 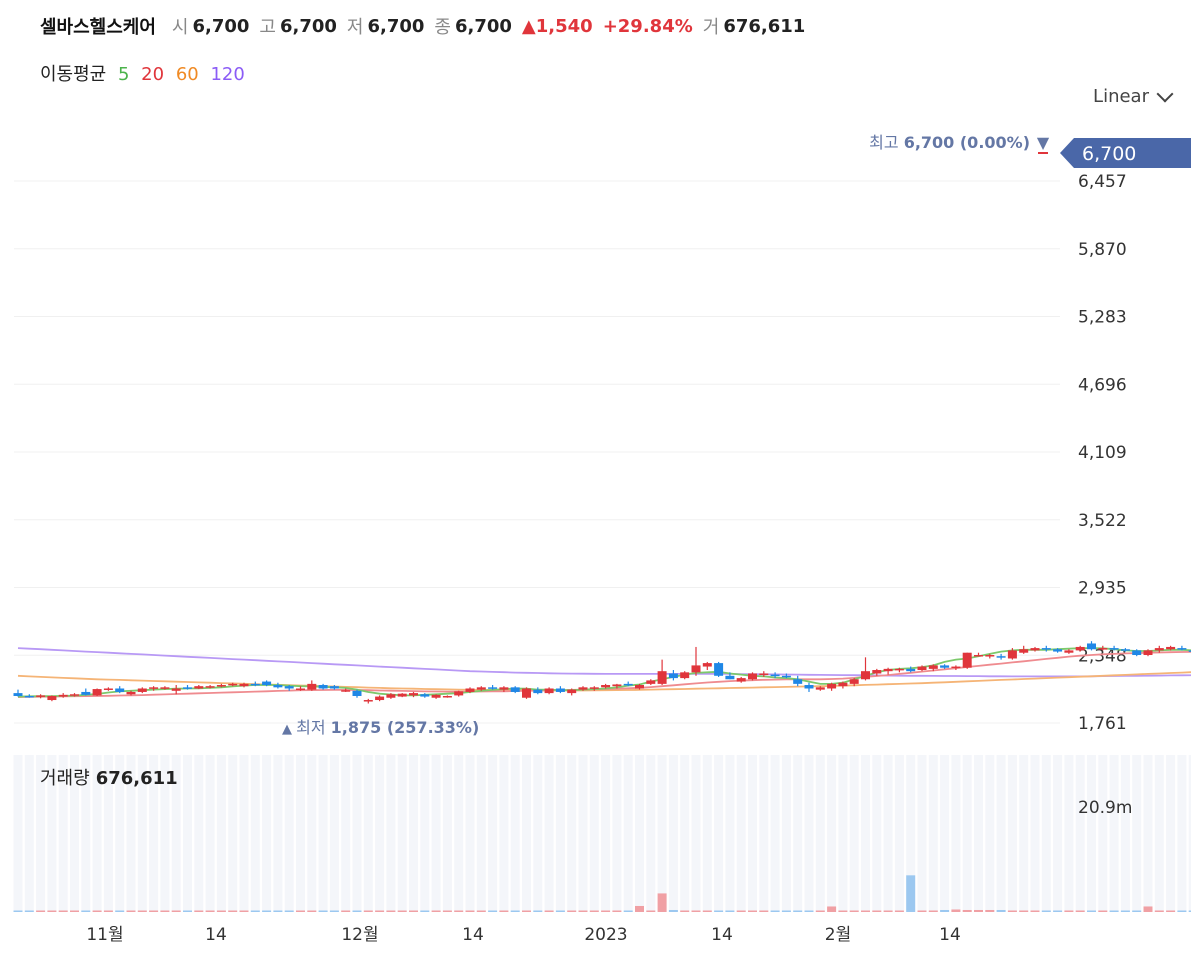 I want to click on x-tick-label: 14, so click(x=722, y=935).